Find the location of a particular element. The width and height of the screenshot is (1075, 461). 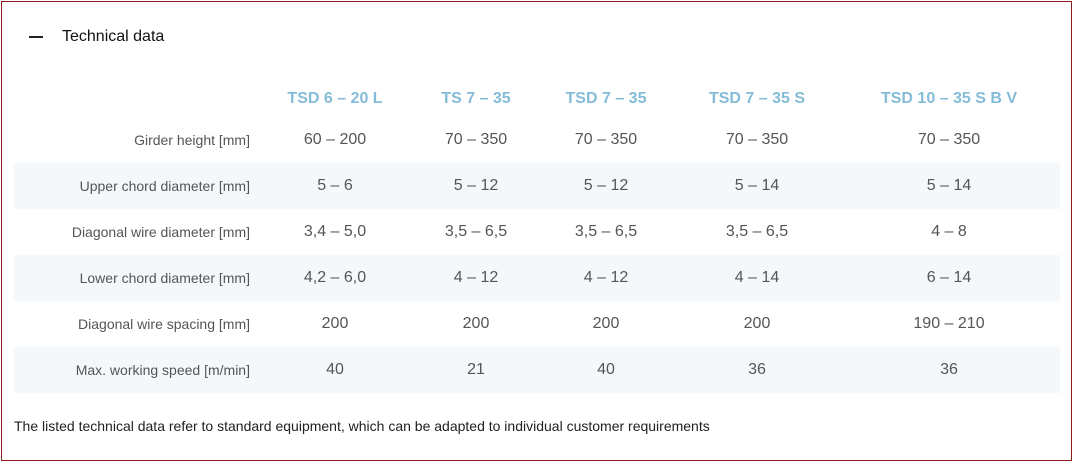

column-header: TSD 10 – 35 S B V is located at coordinates (949, 98).